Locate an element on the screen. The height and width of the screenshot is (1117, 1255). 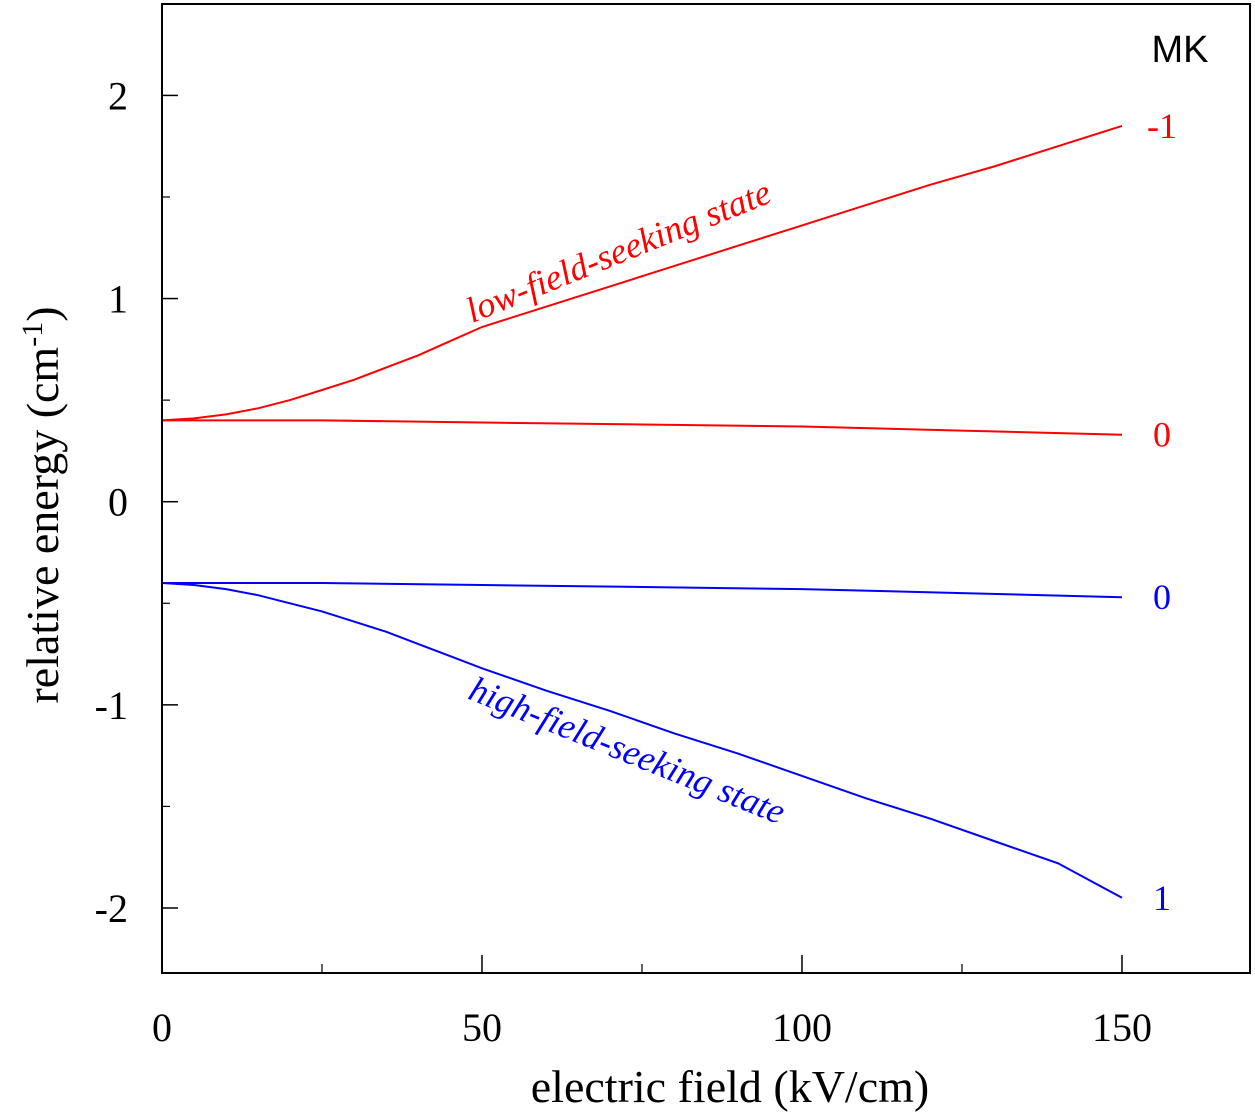
legend-title-mk: MK is located at coordinates (1180, 50).